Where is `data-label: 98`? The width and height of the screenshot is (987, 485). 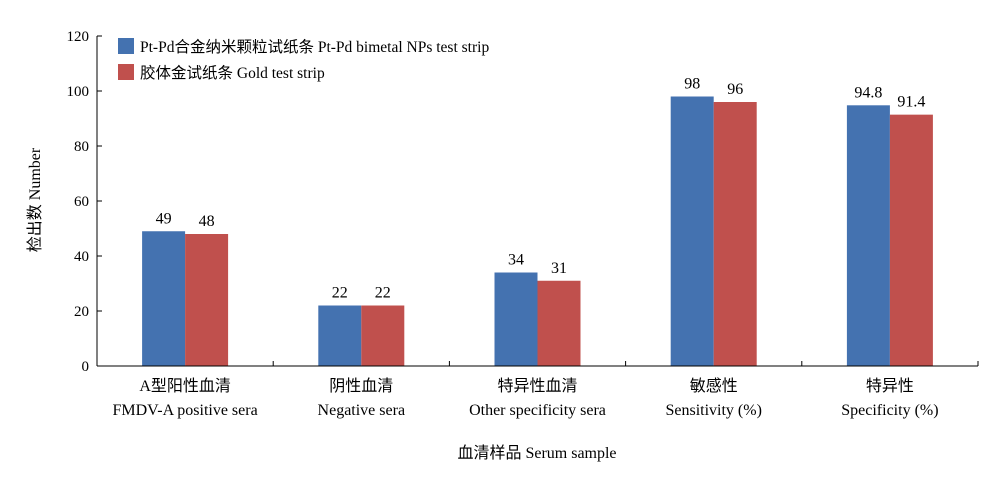 data-label: 98 is located at coordinates (692, 84).